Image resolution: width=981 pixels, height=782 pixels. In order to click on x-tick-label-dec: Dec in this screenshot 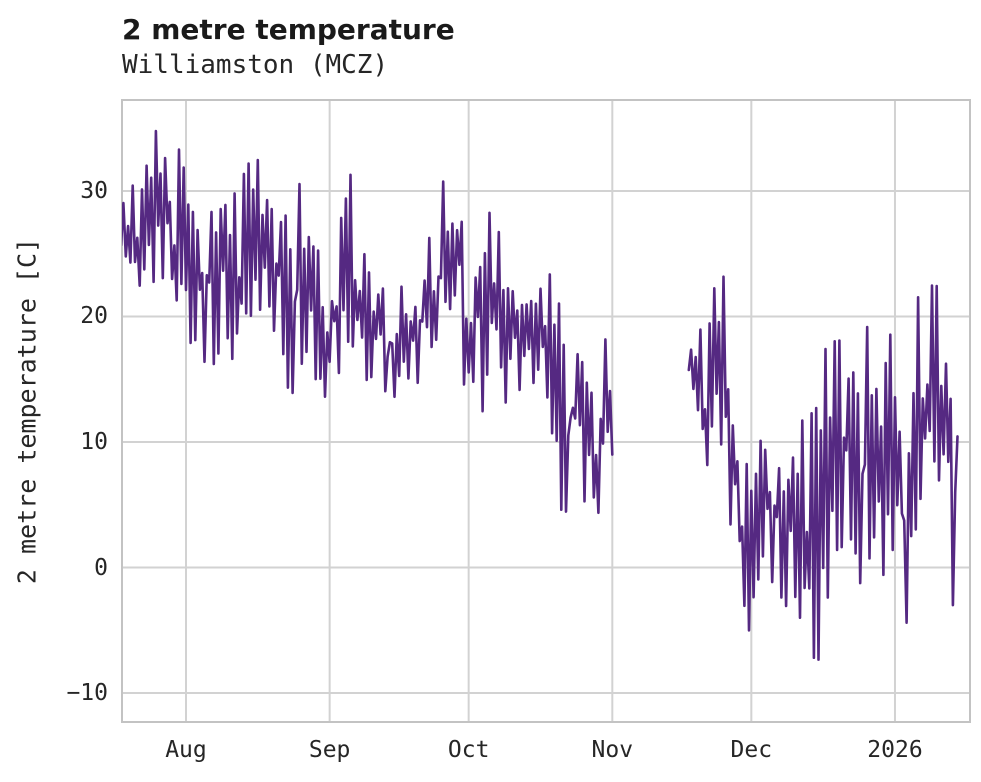, I will do `click(751, 750)`.